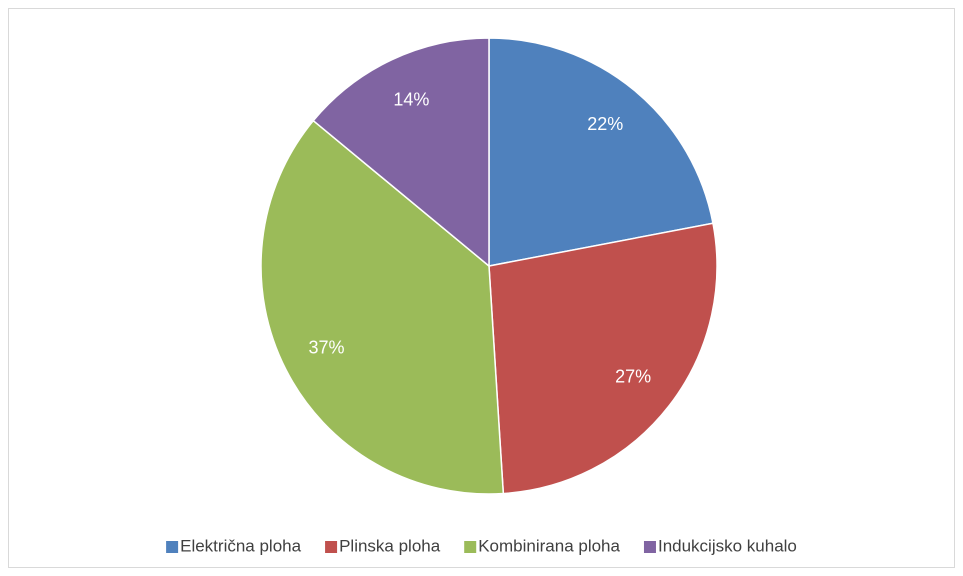  I want to click on legend-label: Plinska ploha, so click(390, 545).